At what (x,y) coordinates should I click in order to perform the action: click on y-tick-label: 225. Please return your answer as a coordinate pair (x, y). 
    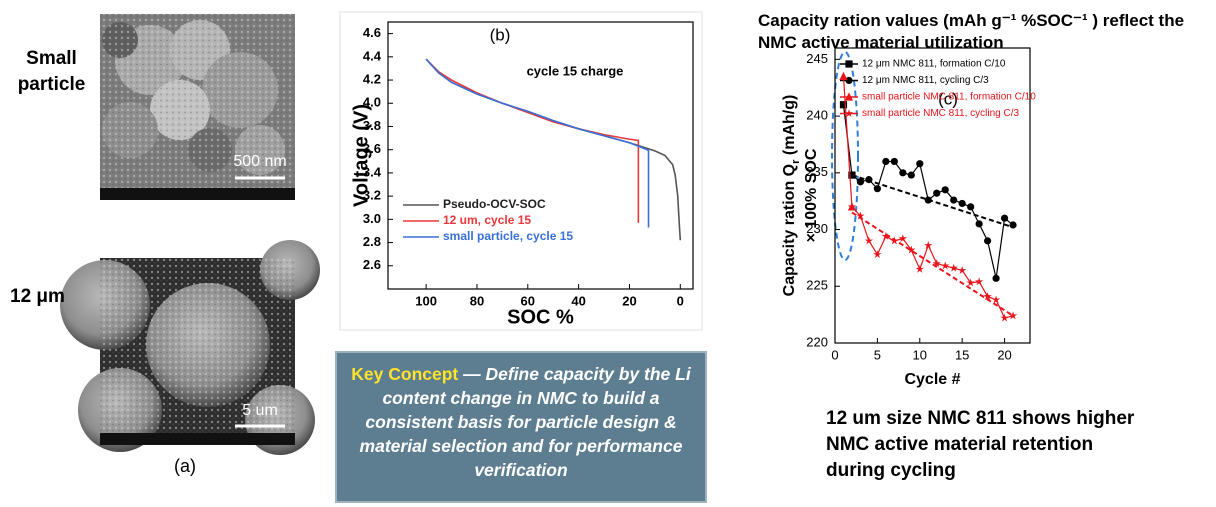
    Looking at the image, I should click on (817, 285).